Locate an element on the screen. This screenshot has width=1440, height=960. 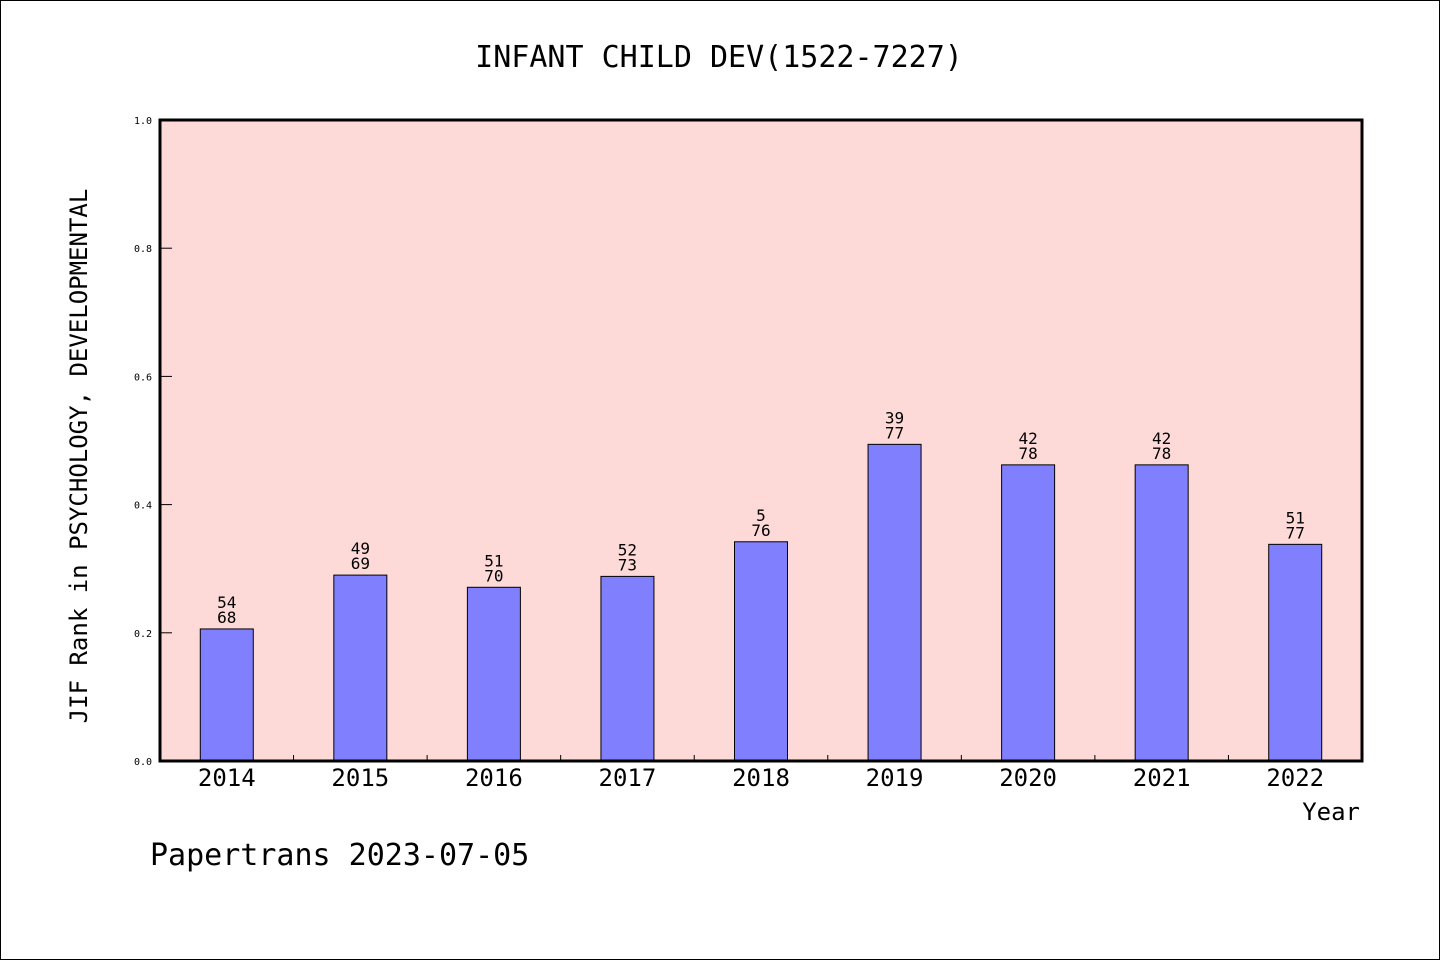
x-tick-label: 2019 is located at coordinates (895, 778).